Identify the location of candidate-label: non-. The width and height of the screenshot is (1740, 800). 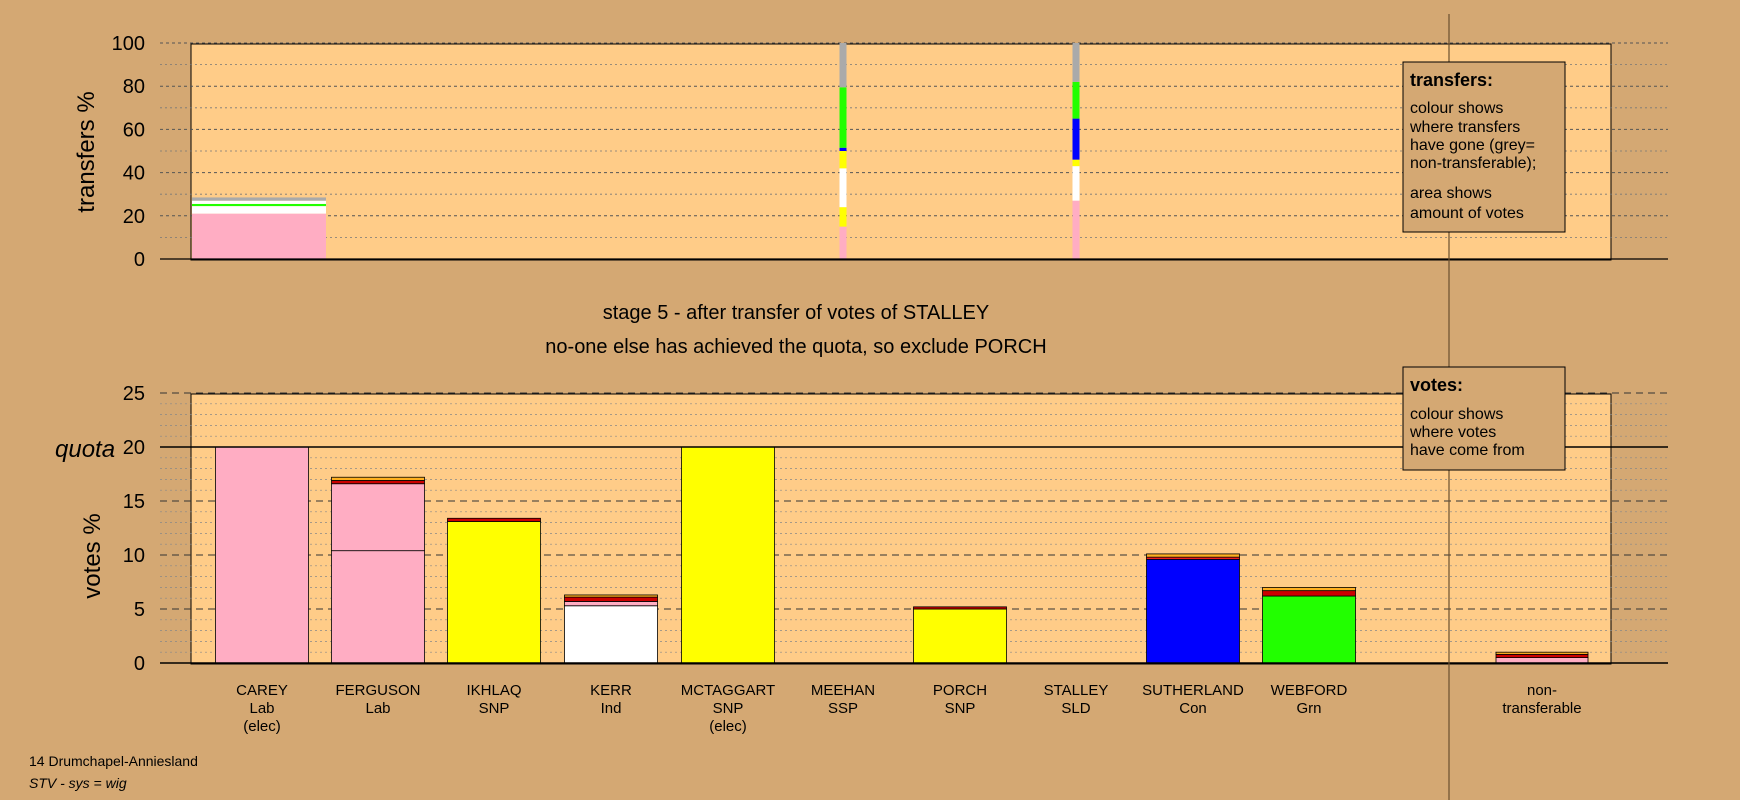
(1542, 690).